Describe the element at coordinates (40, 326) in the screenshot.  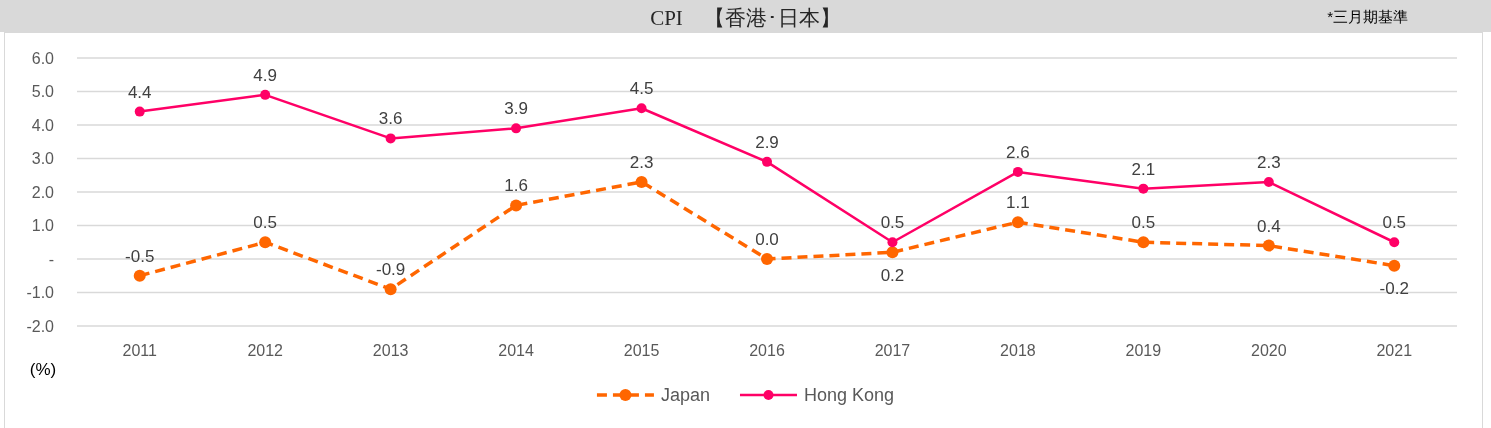
I see `y-tick-label: -2.0` at that location.